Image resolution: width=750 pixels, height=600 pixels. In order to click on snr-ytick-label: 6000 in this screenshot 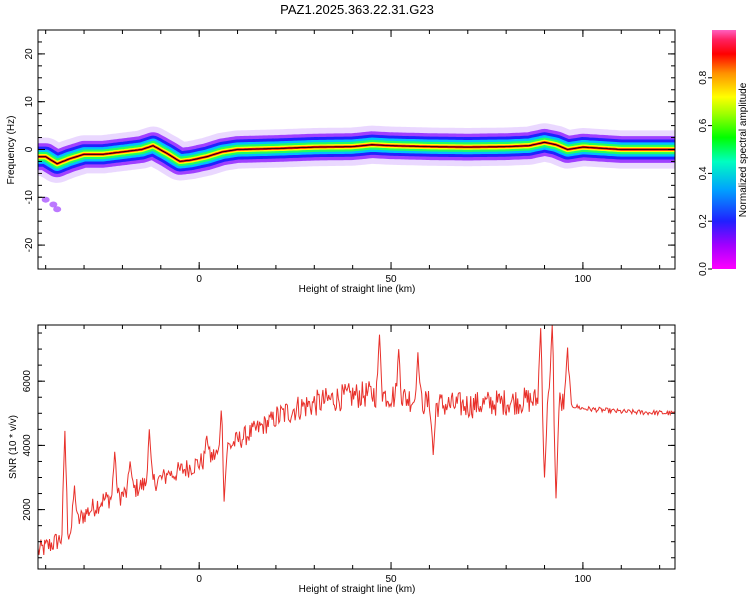, I will do `click(27, 381)`.